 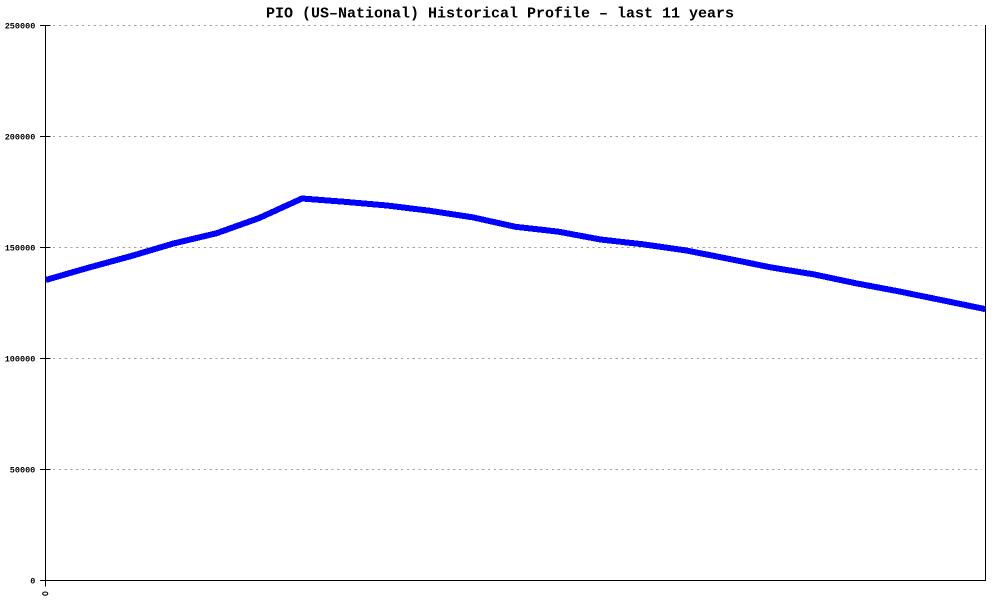 What do you see at coordinates (32, 581) in the screenshot?
I see `svg-text: 0` at bounding box center [32, 581].